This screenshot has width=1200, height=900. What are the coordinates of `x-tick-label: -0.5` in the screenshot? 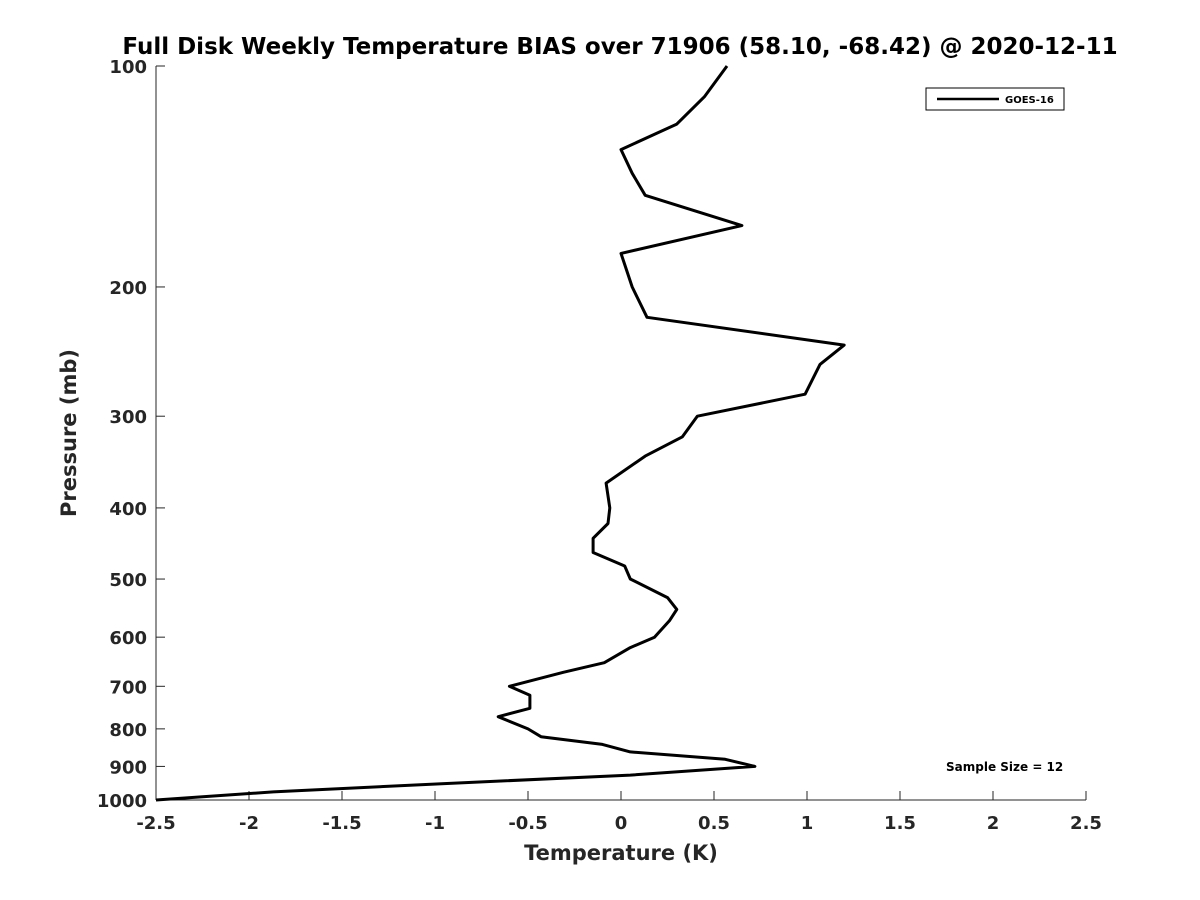 It's located at (527, 823).